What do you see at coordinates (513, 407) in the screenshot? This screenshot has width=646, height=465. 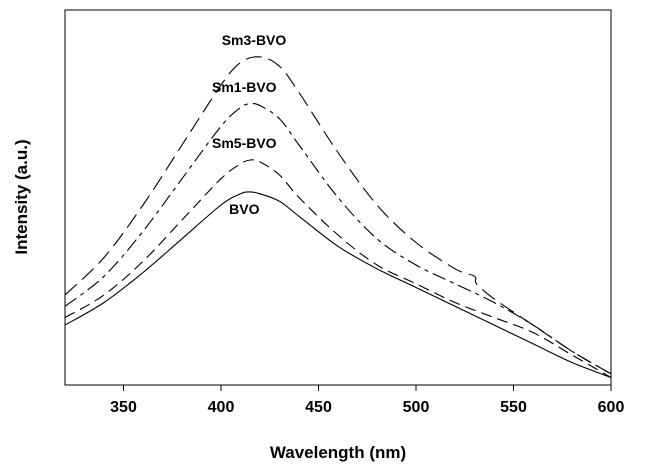 I see `x-tick-label: 550` at bounding box center [513, 407].